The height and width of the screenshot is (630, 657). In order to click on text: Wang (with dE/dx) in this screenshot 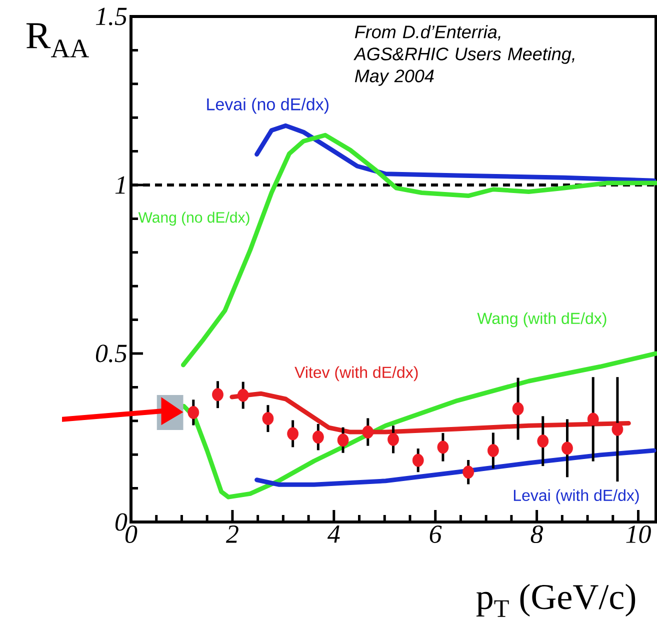, I will do `click(541, 320)`.